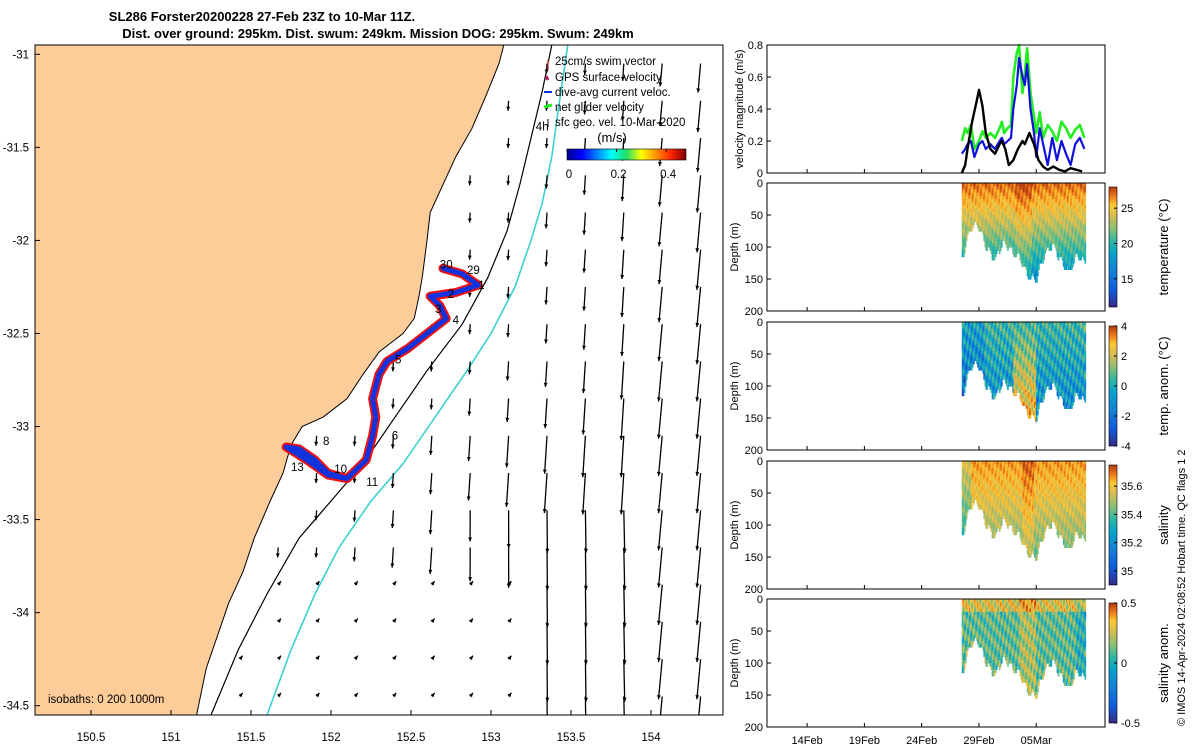 The width and height of the screenshot is (1200, 750). Describe the element at coordinates (20, 55) in the screenshot. I see `map-y-tick-label: -31` at that location.